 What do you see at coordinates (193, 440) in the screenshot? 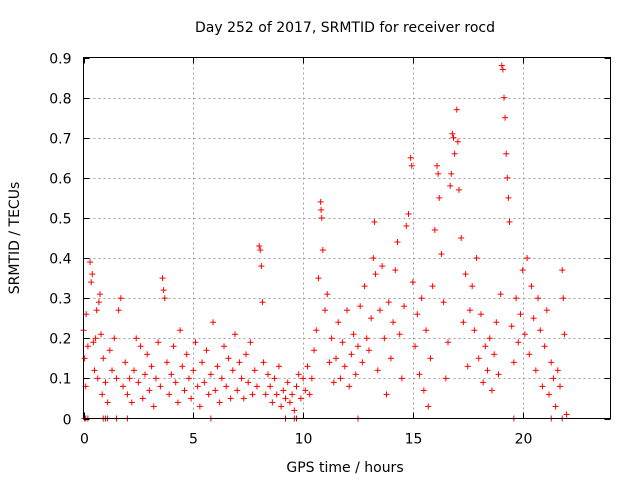
I see `x-tick-label: 5` at bounding box center [193, 440].